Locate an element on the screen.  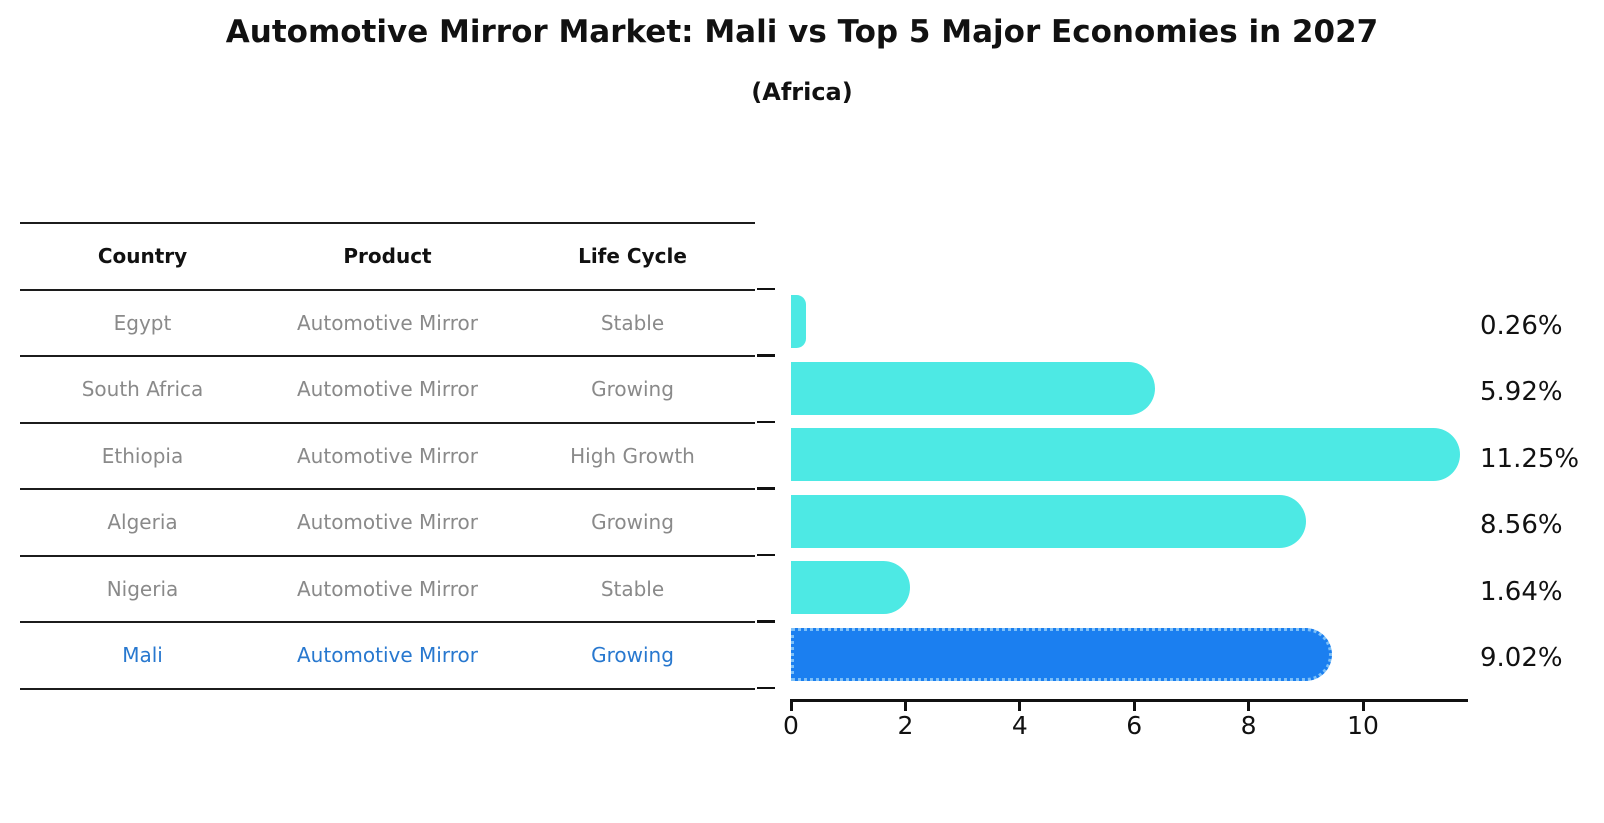
table-row-ethiopia: Ethiopia Automotive Mirror High Growth is located at coordinates (387, 457).